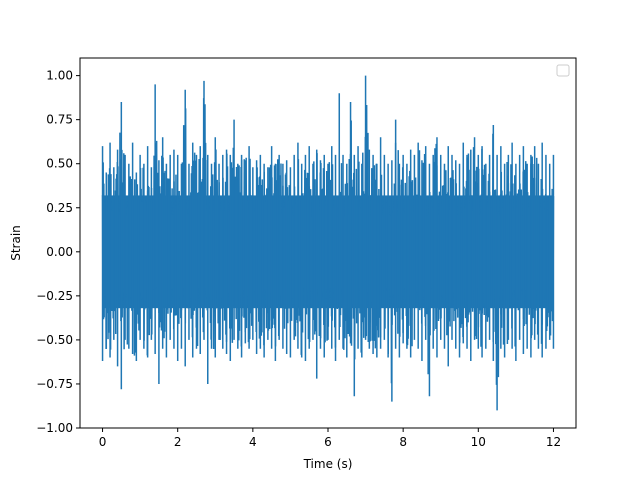 The height and width of the screenshot is (480, 640). Describe the element at coordinates (328, 464) in the screenshot. I see `x-axis-label: Time (s)` at that location.